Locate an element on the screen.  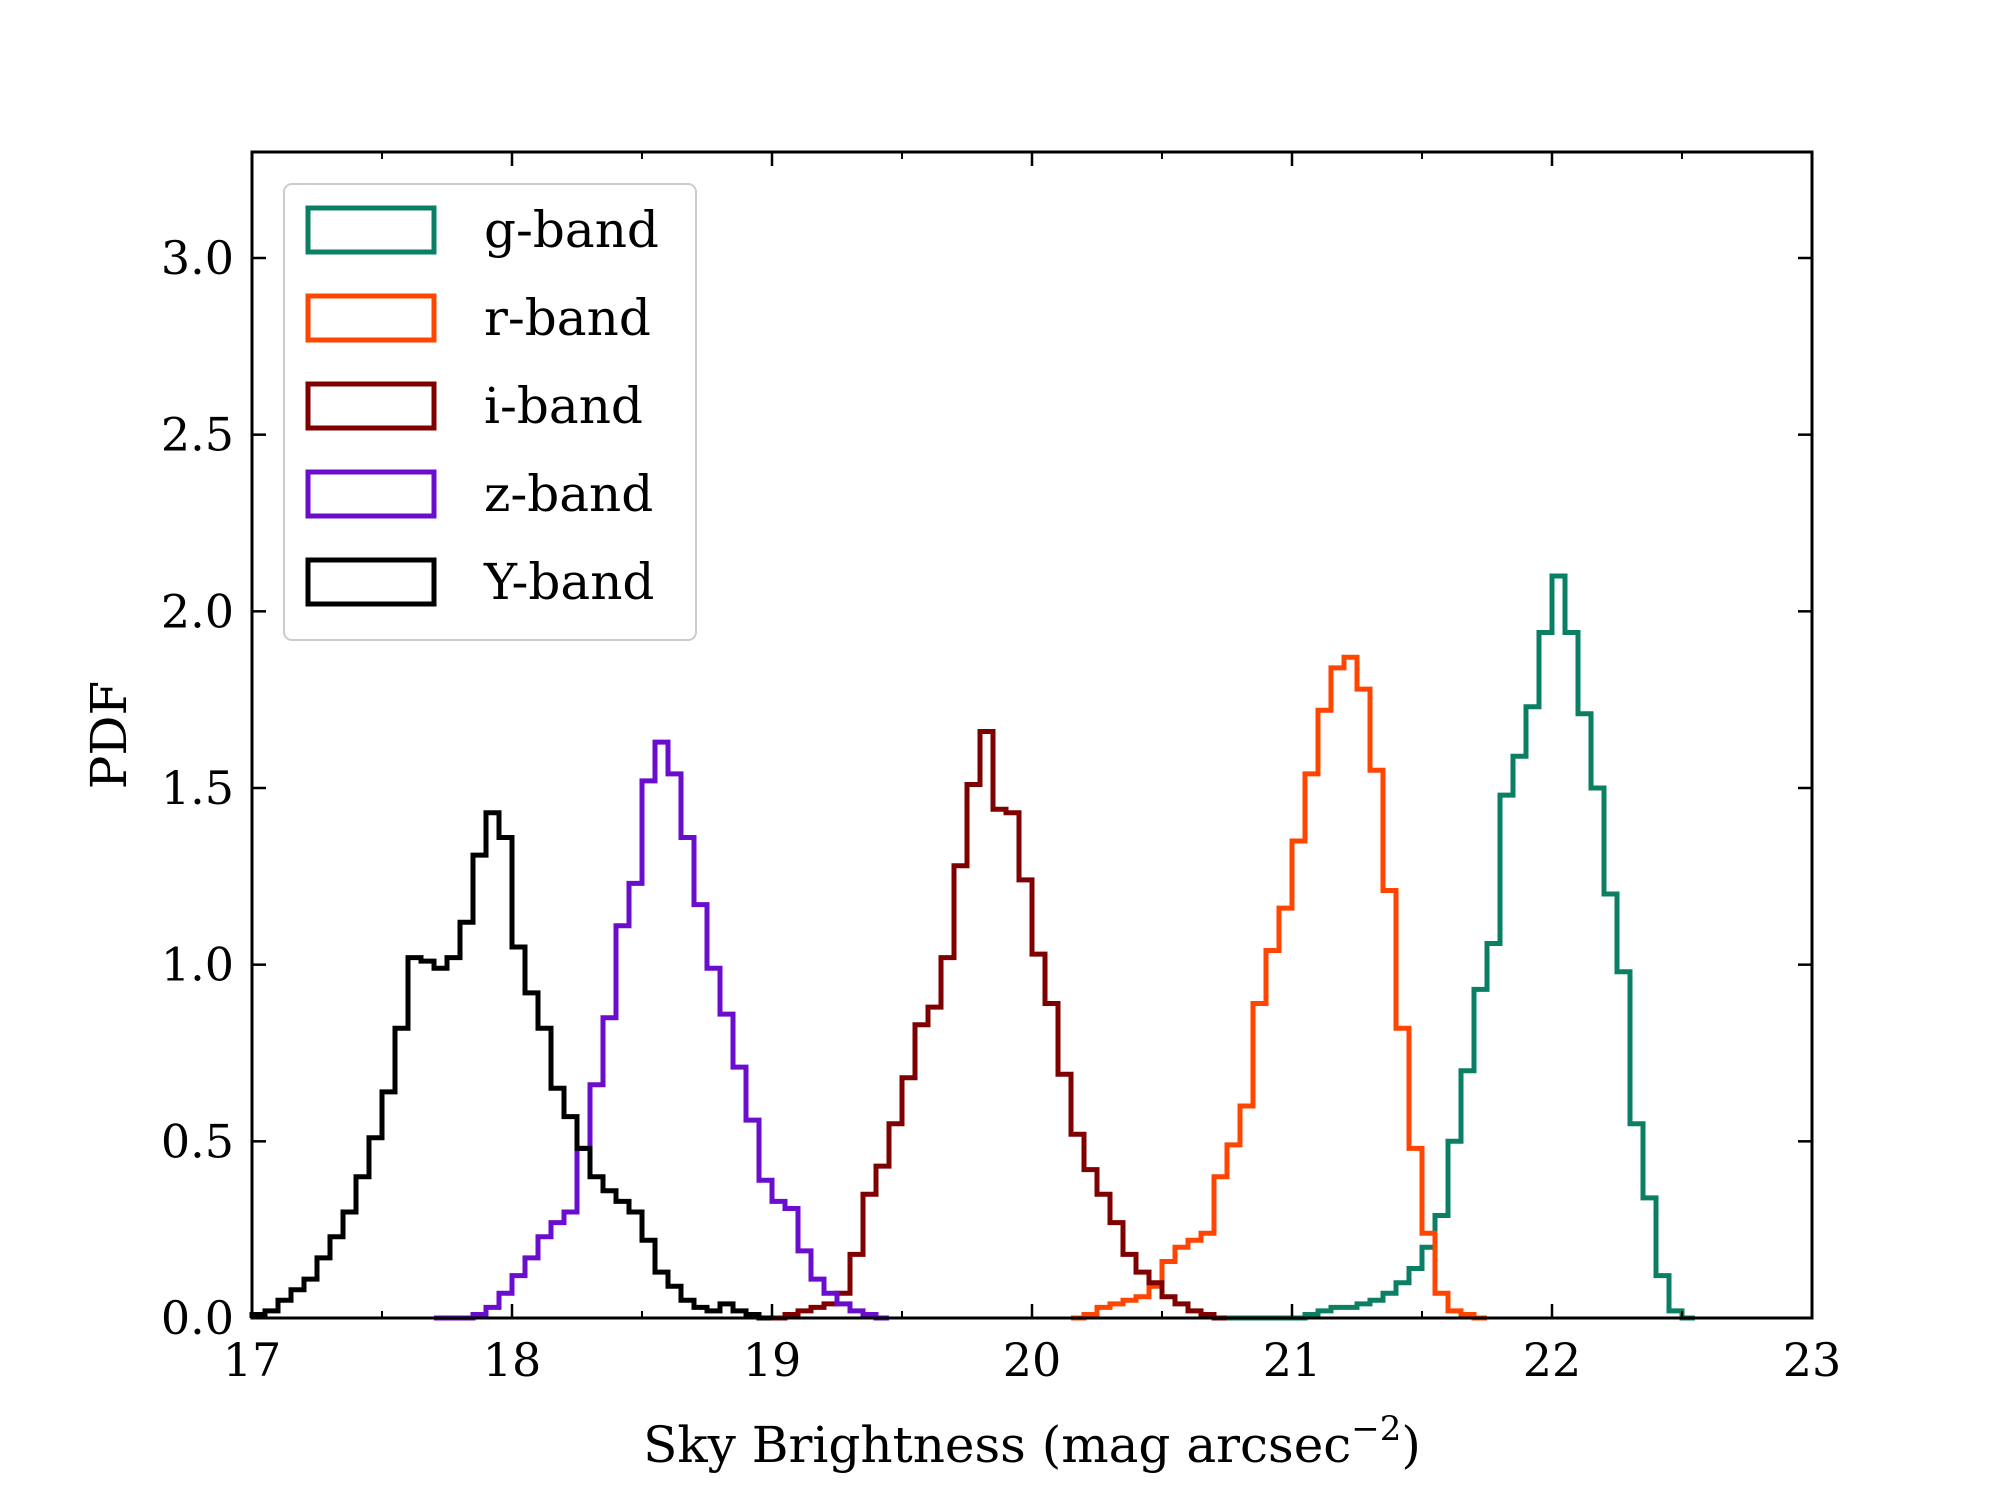
legend: g-band r-band i-band z-band Y-band is located at coordinates (490, 412).